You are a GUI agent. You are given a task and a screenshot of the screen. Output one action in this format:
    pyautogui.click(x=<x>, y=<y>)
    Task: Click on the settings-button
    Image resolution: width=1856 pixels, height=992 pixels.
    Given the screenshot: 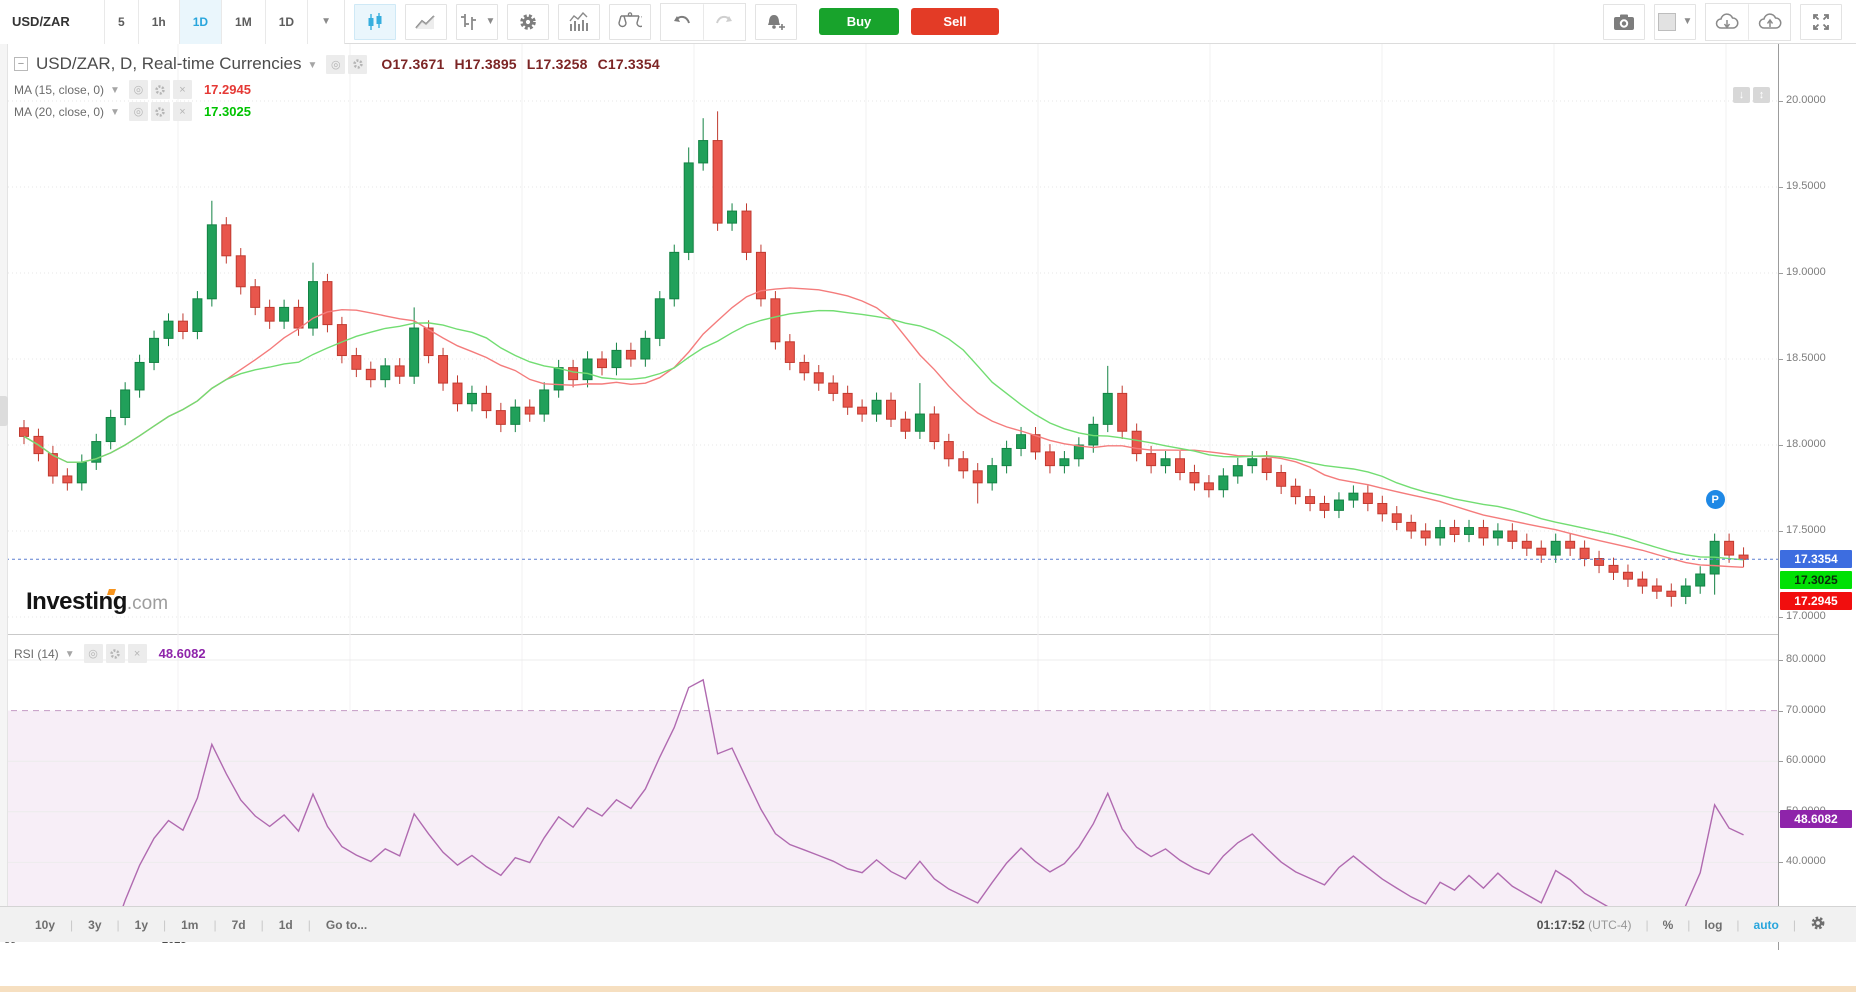 What is the action you would take?
    pyautogui.click(x=527, y=21)
    